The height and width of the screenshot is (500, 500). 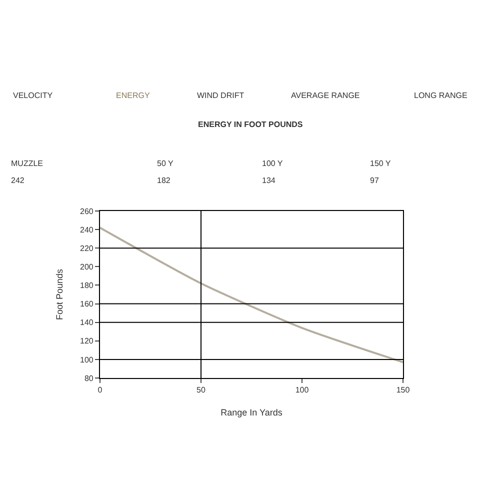 What do you see at coordinates (302, 390) in the screenshot?
I see `x-tick-label: 100` at bounding box center [302, 390].